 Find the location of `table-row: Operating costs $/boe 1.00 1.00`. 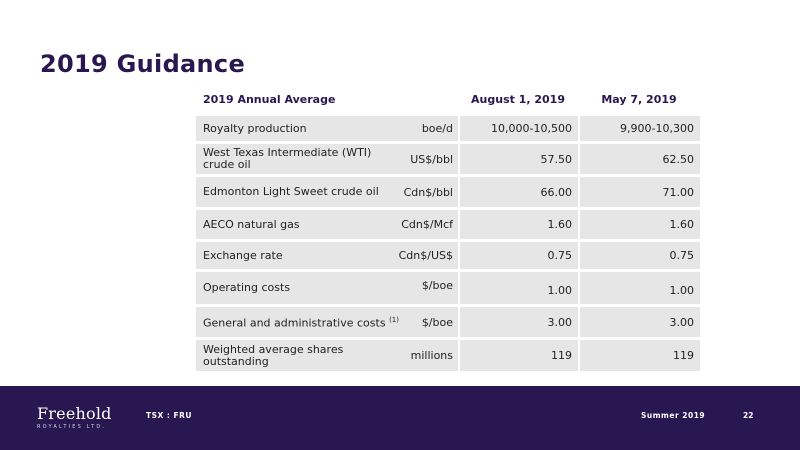

table-row: Operating costs $/boe 1.00 1.00 is located at coordinates (448, 288).